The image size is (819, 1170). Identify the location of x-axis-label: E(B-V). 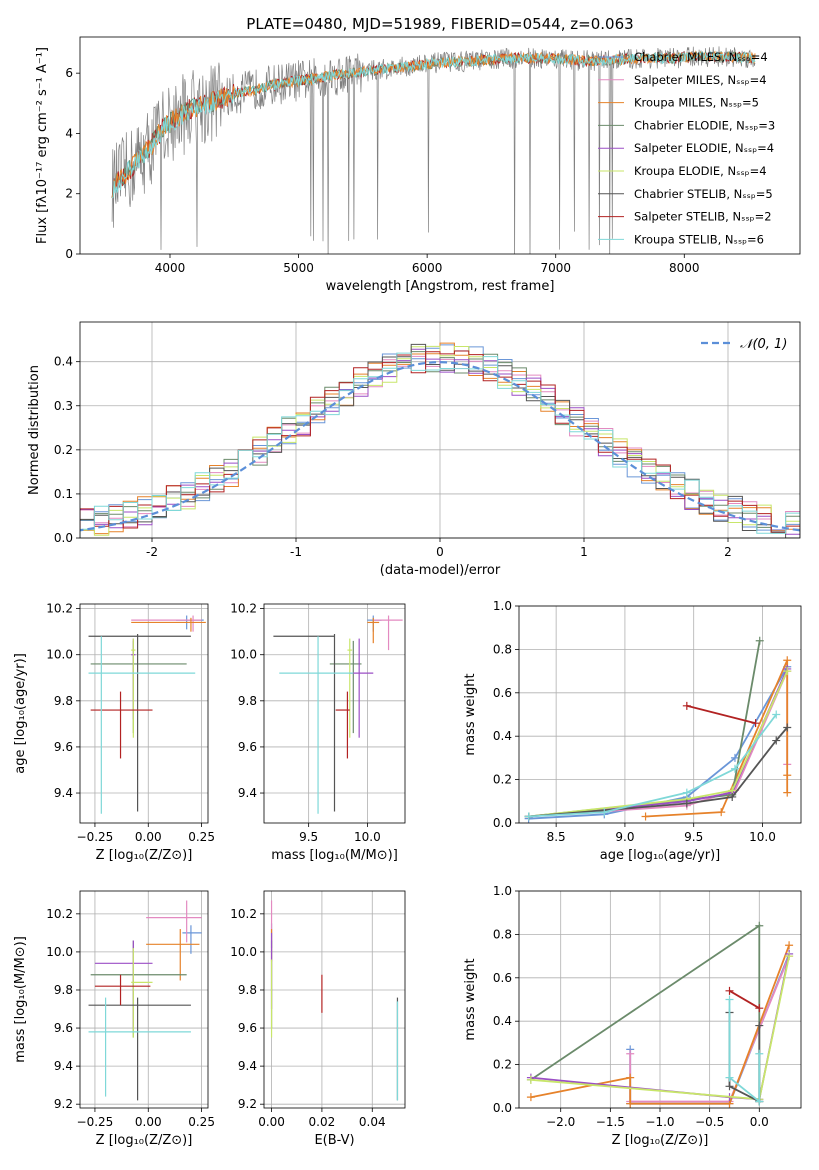
(334, 1140).